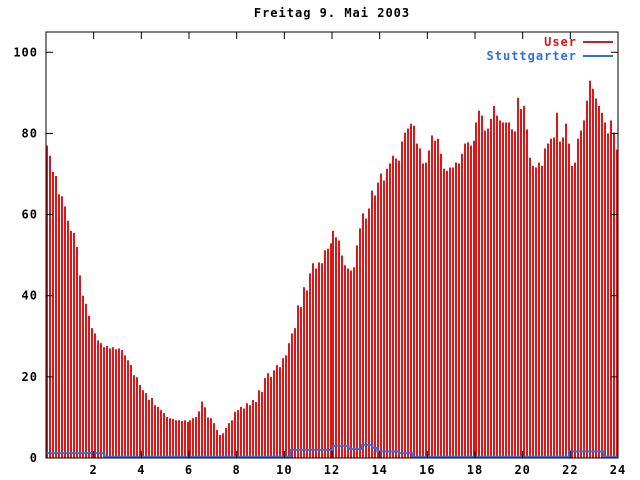 Image resolution: width=640 pixels, height=480 pixels. Describe the element at coordinates (189, 470) in the screenshot. I see `x-axis-tick-label: 6` at that location.